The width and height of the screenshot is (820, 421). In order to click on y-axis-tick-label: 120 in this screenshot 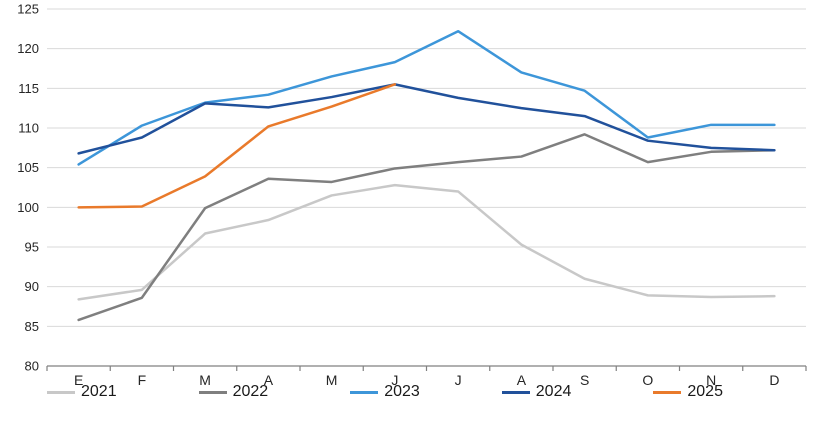, I will do `click(28, 48)`.